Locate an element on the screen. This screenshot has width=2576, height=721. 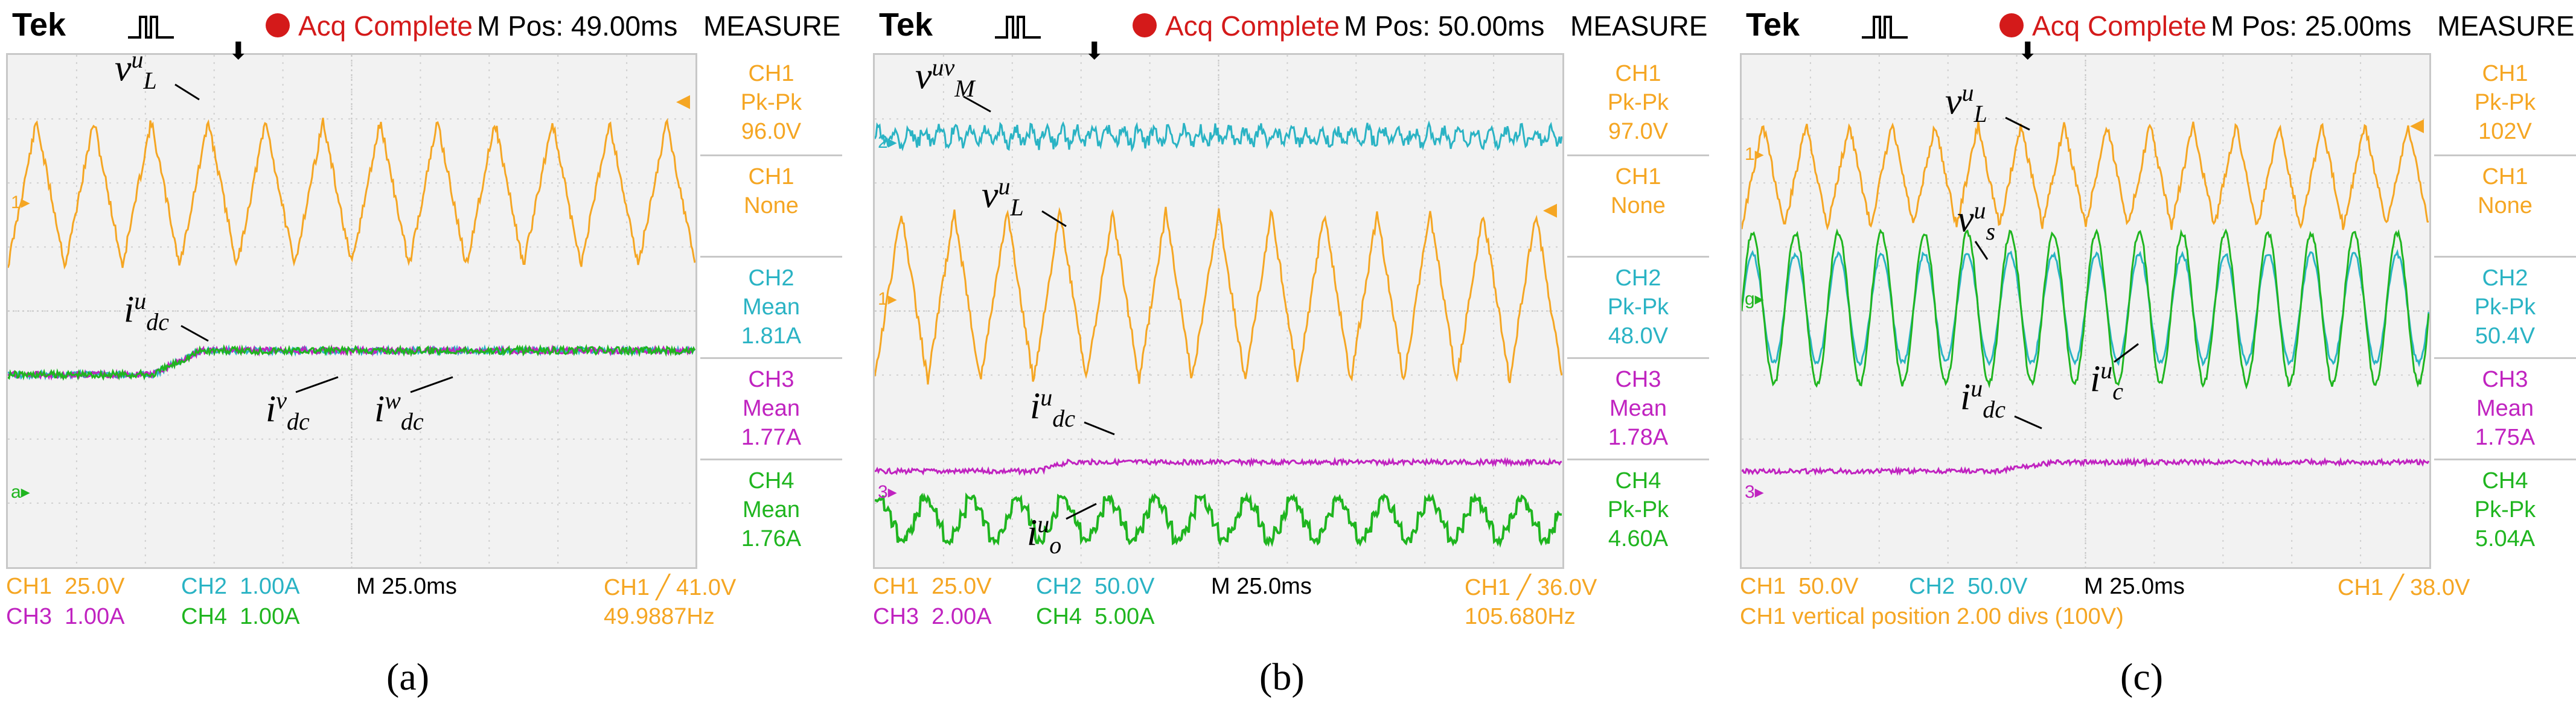
measure-5: CH4 Pk-Pk 4.60A is located at coordinates (1638, 509).